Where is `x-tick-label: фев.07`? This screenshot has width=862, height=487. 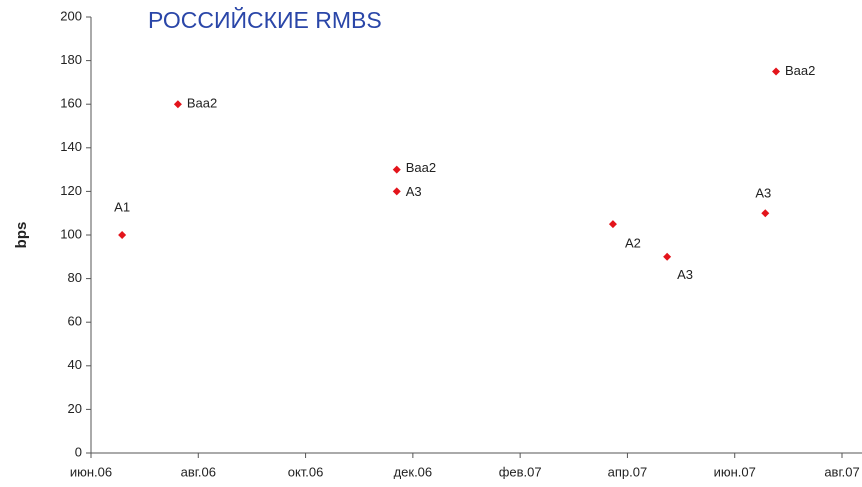
x-tick-label: фев.07 is located at coordinates (520, 471).